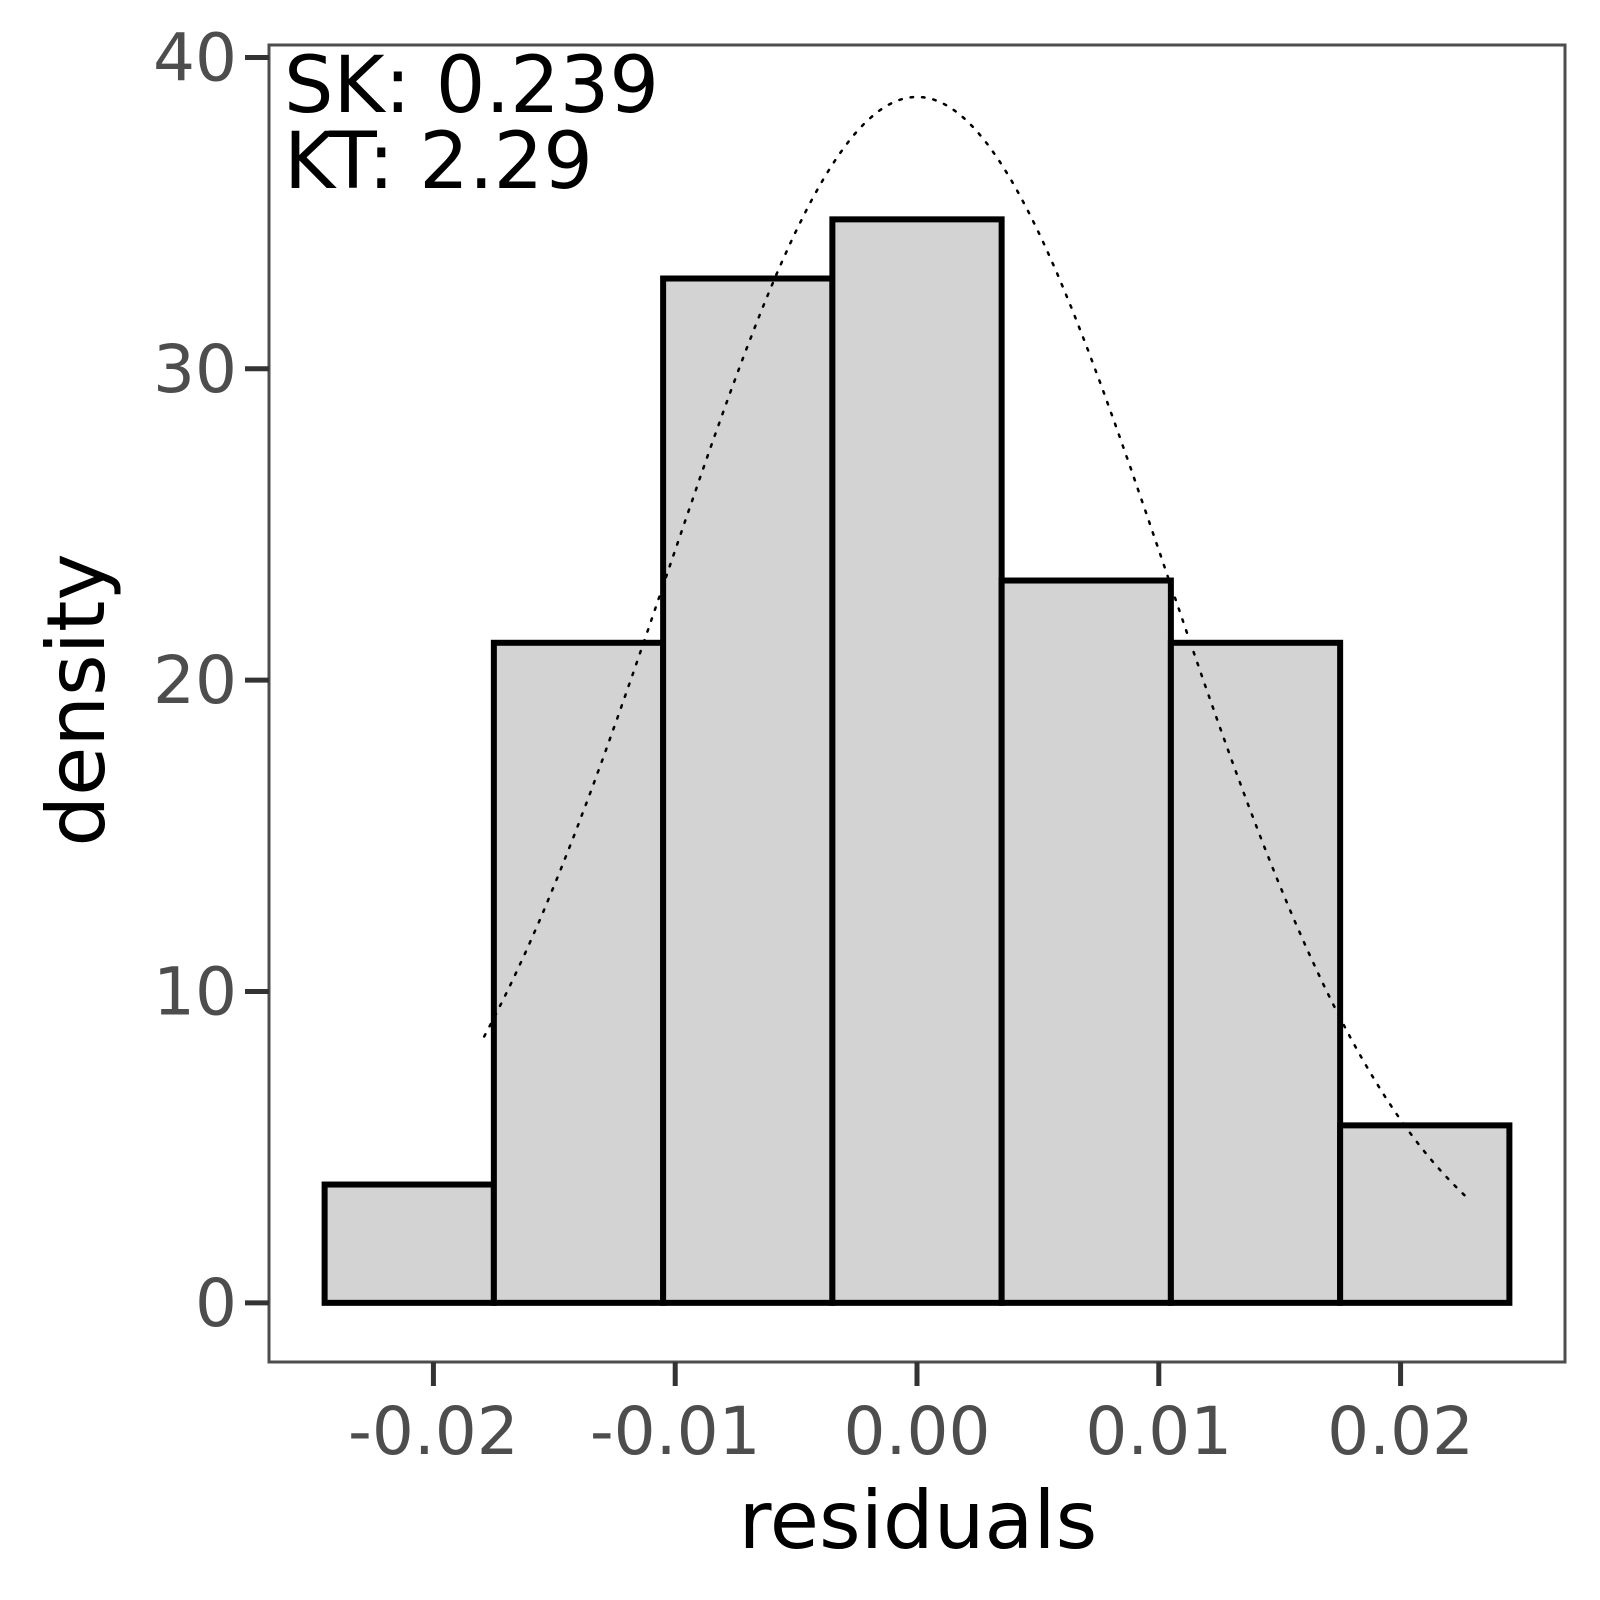 The image size is (1600, 1600). What do you see at coordinates (76, 699) in the screenshot?
I see `y-axis-title: density` at bounding box center [76, 699].